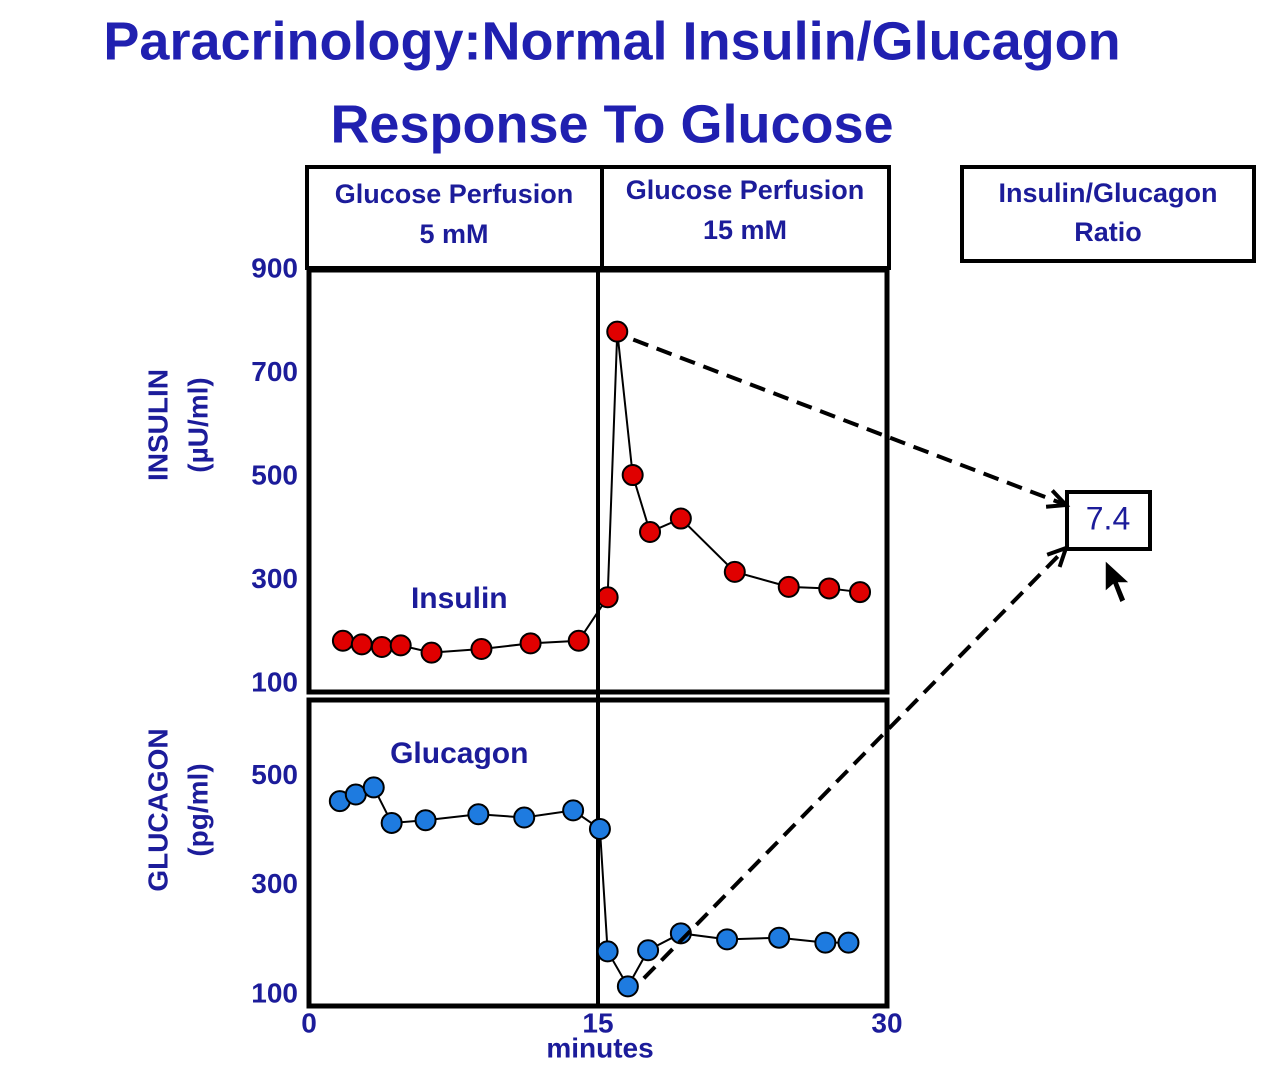  I want to click on title: Response To Glucose, so click(611, 124).